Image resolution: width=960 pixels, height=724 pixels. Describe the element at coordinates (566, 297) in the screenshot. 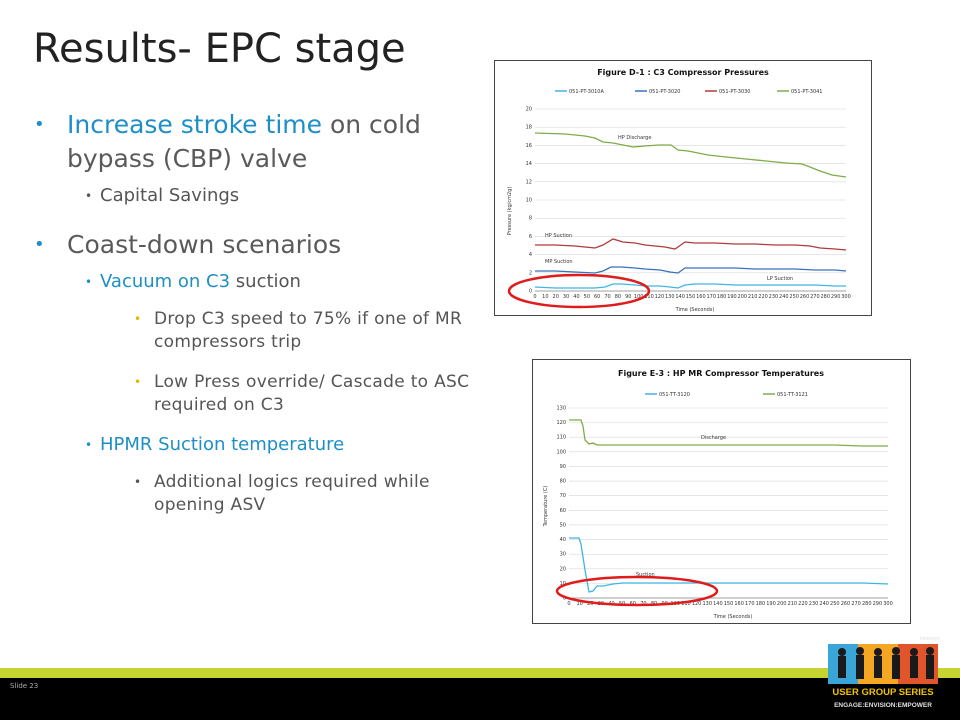

I see `x-tick-label: 30` at that location.